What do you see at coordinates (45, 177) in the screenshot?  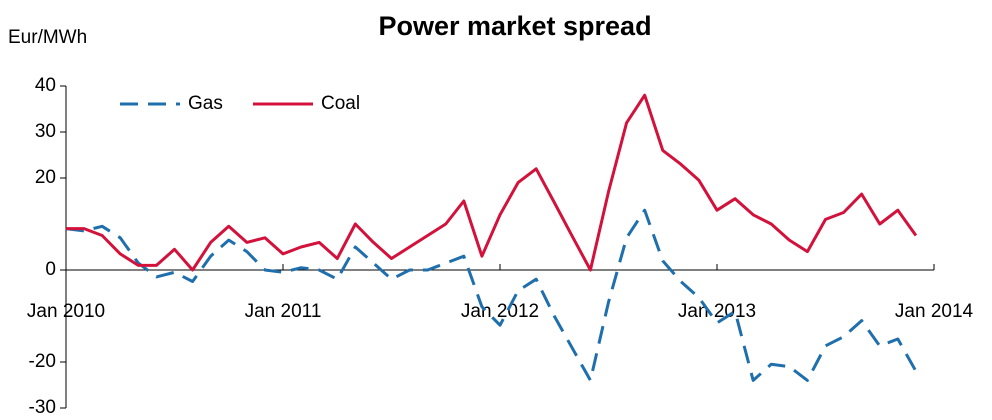 I see `y-tick-label: 20` at bounding box center [45, 177].